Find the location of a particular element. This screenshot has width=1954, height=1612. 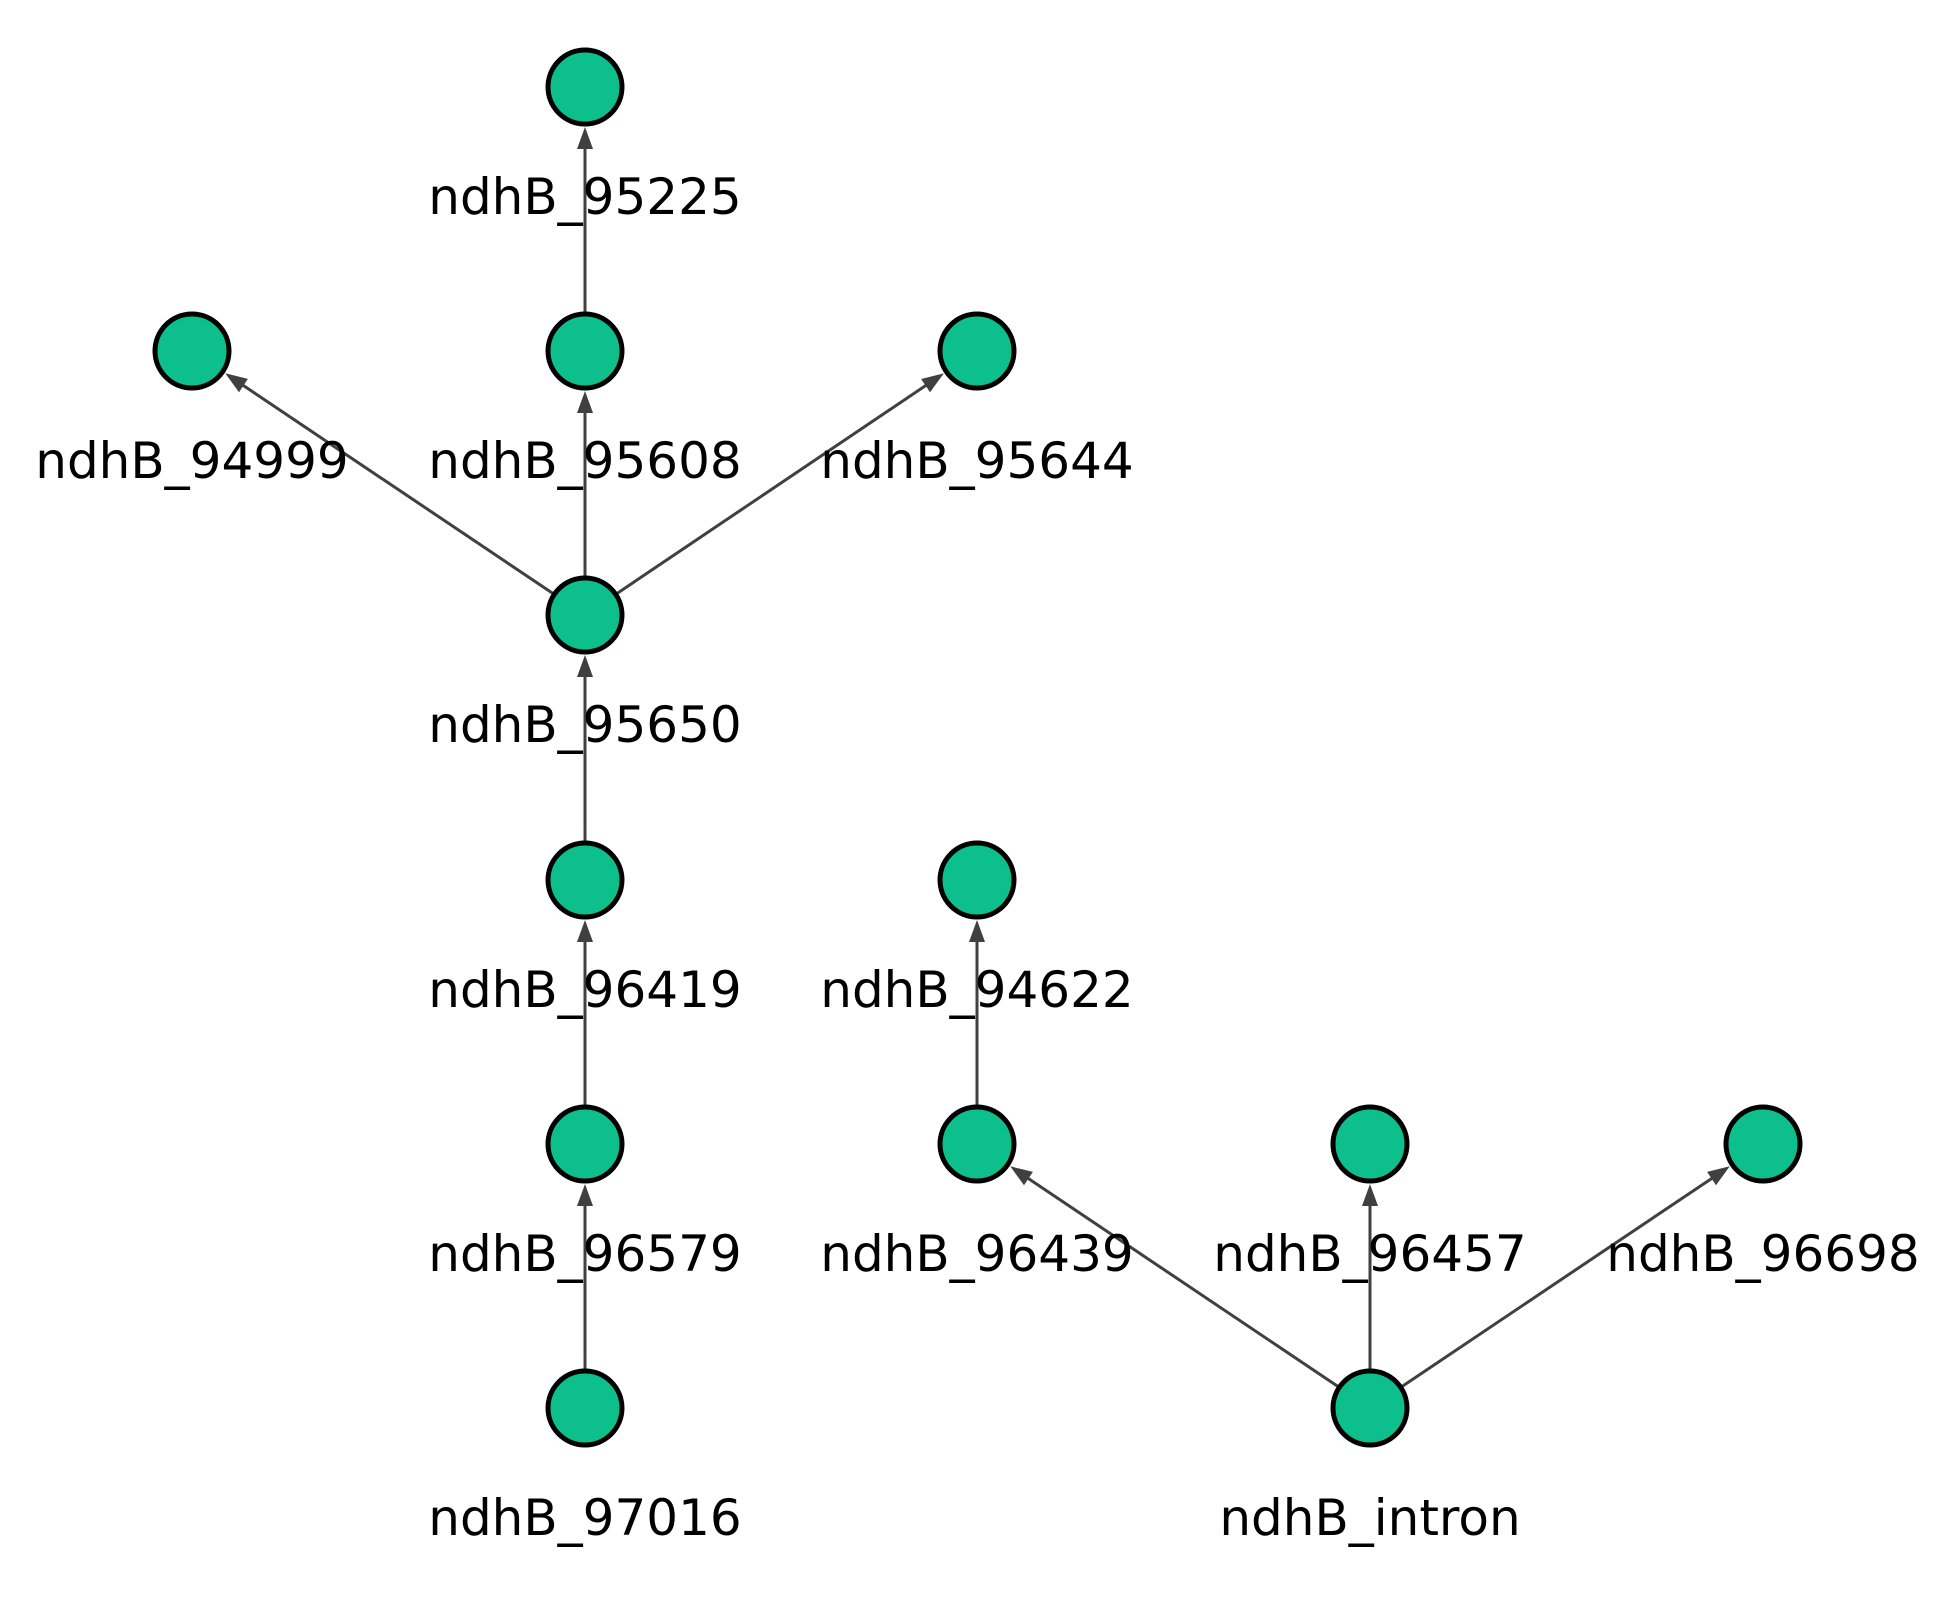

node-label-ndhB_96419: ndhB_96419 is located at coordinates (584, 990).